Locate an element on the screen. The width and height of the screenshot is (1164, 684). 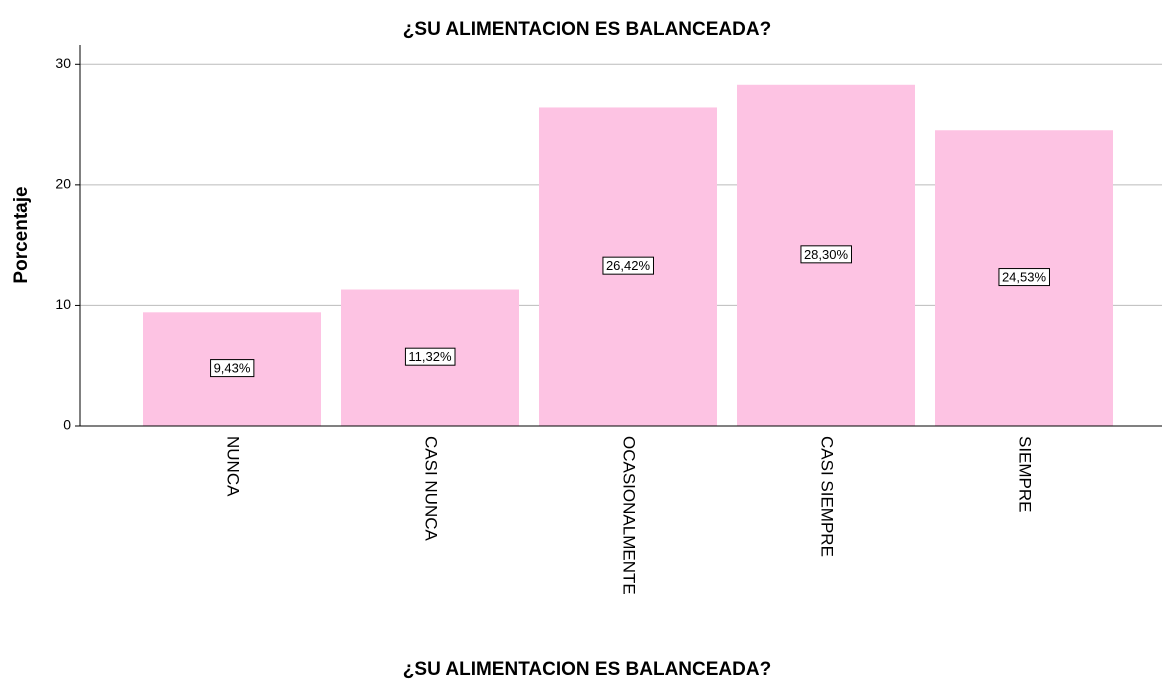
value-label: 9,43% is located at coordinates (232, 368).